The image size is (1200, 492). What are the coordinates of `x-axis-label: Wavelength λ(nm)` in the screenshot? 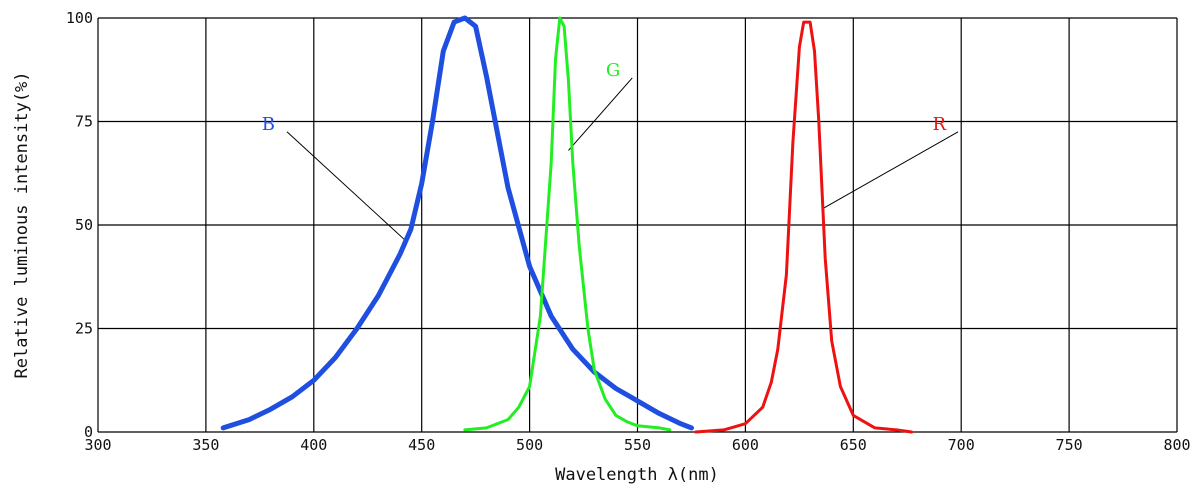 It's located at (637, 475).